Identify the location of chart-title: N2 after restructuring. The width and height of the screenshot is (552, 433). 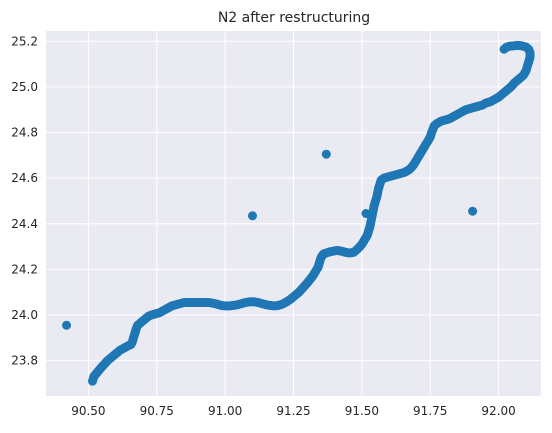
(294, 18).